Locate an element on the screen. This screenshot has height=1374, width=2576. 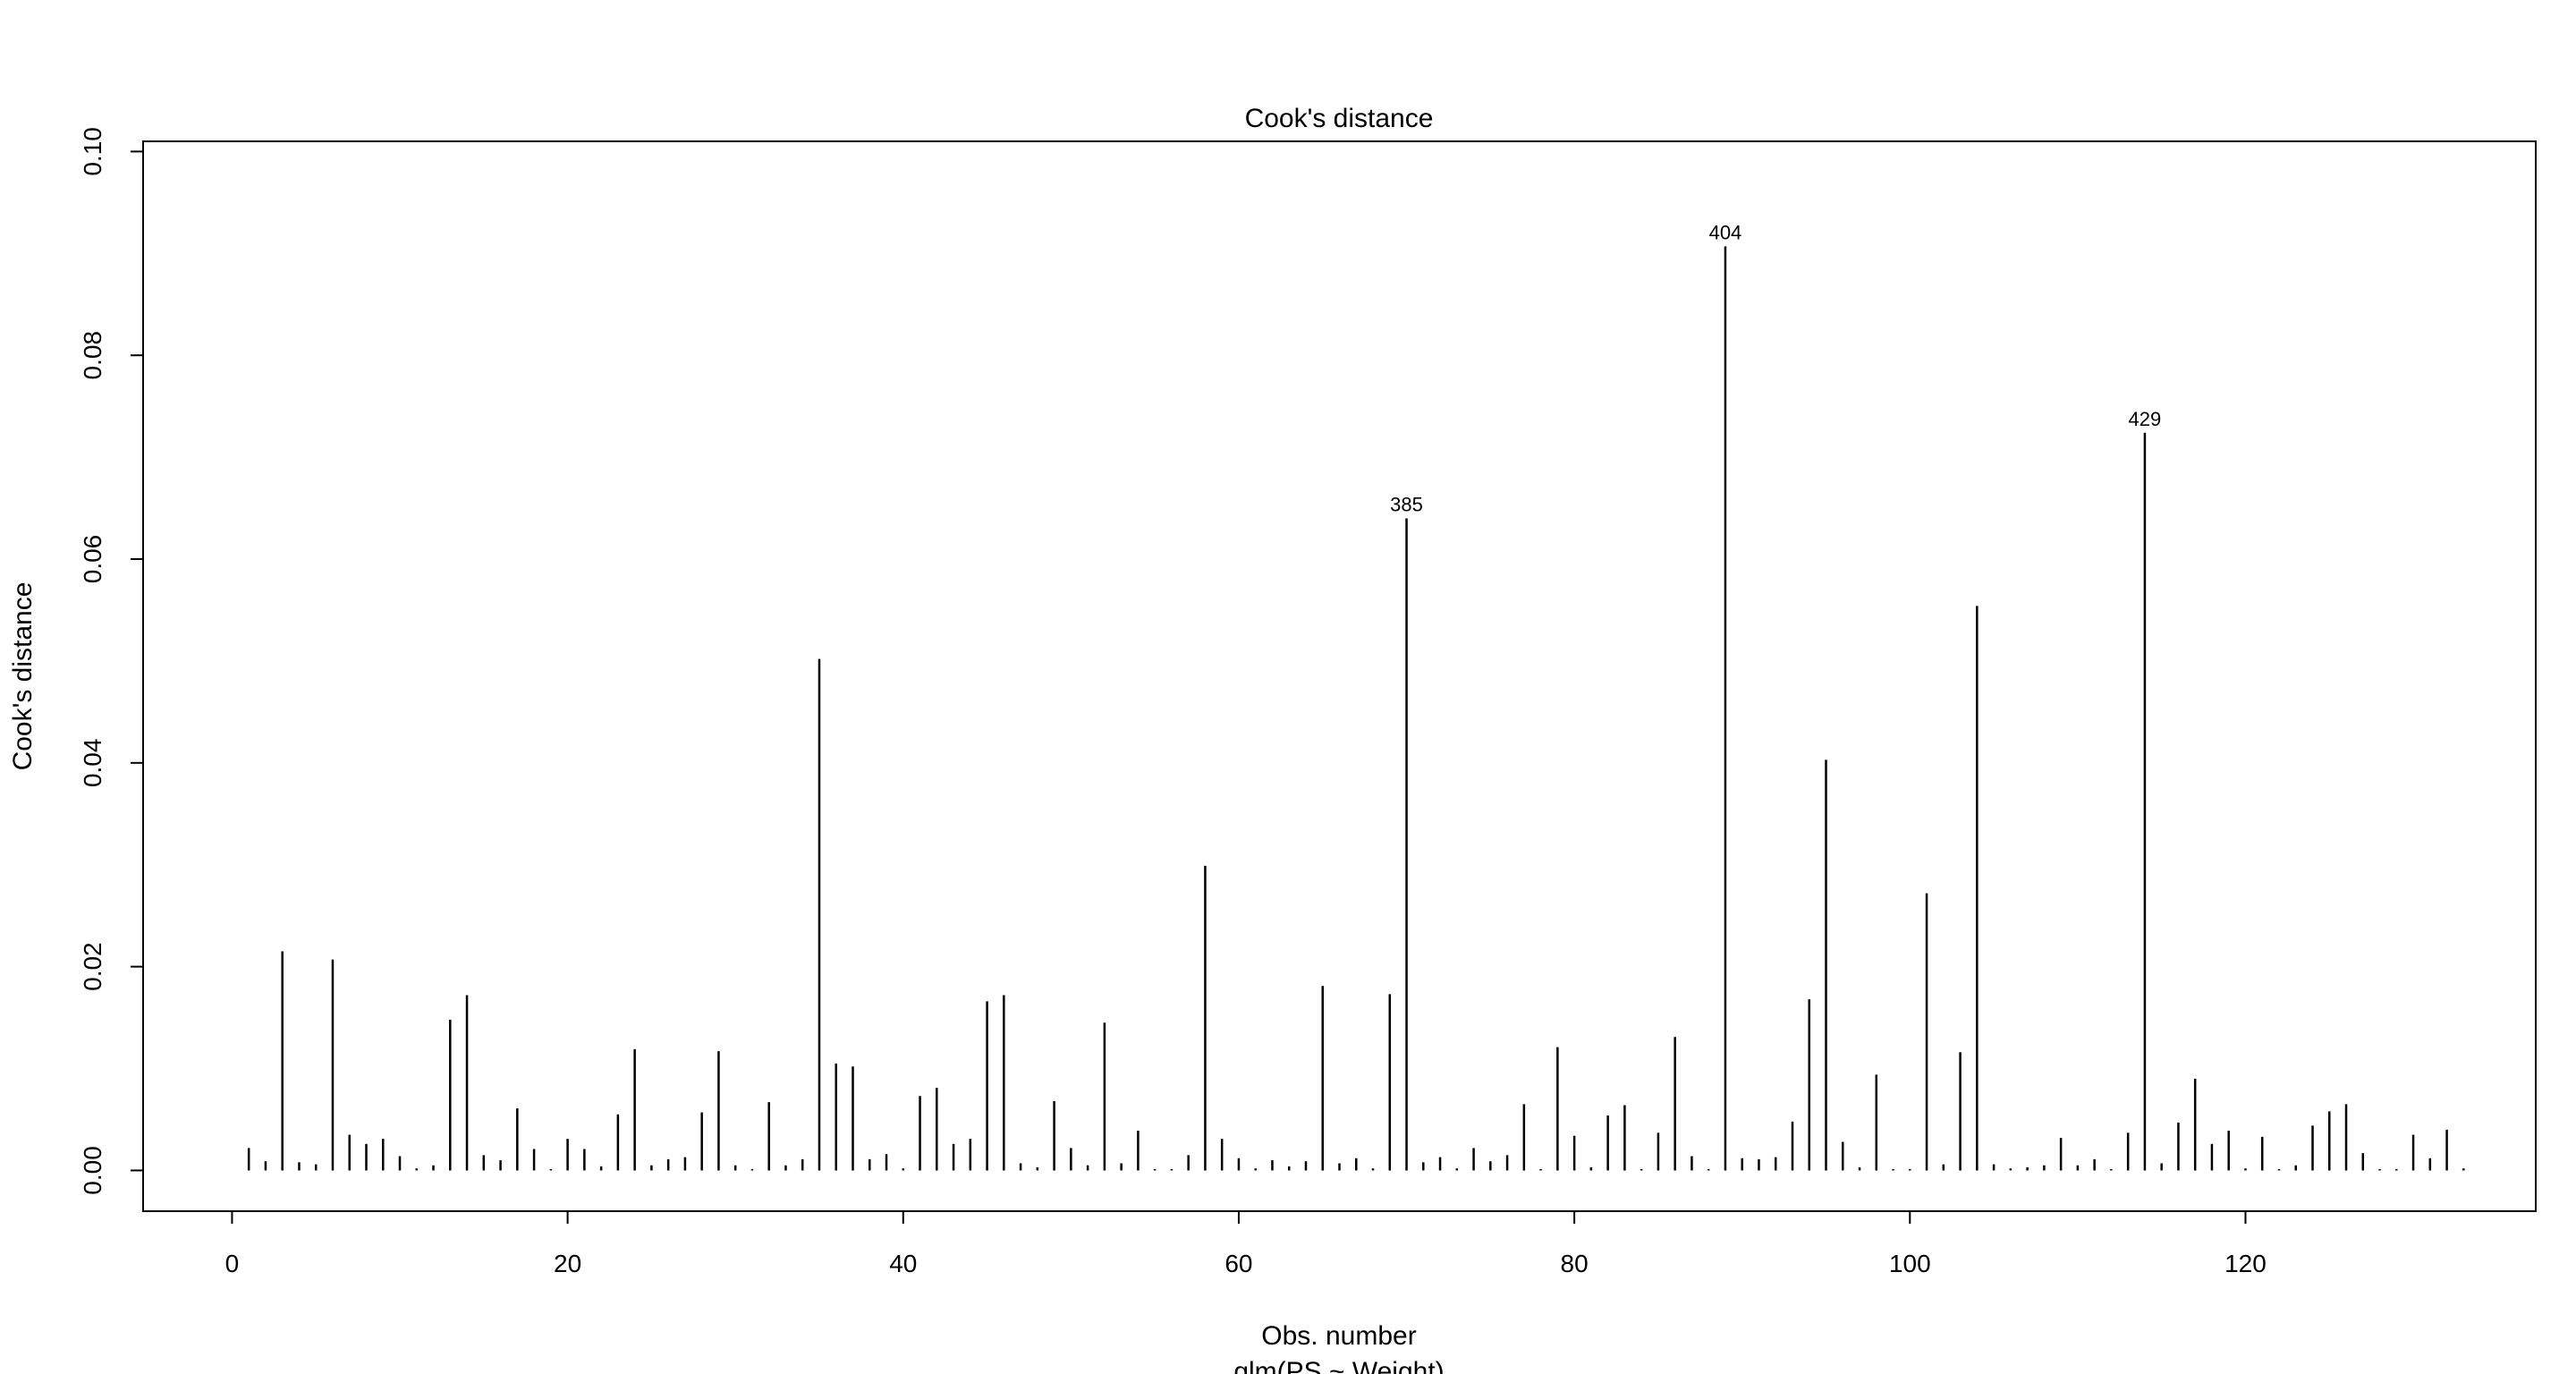
x-tick-label: 40 is located at coordinates (903, 1263).